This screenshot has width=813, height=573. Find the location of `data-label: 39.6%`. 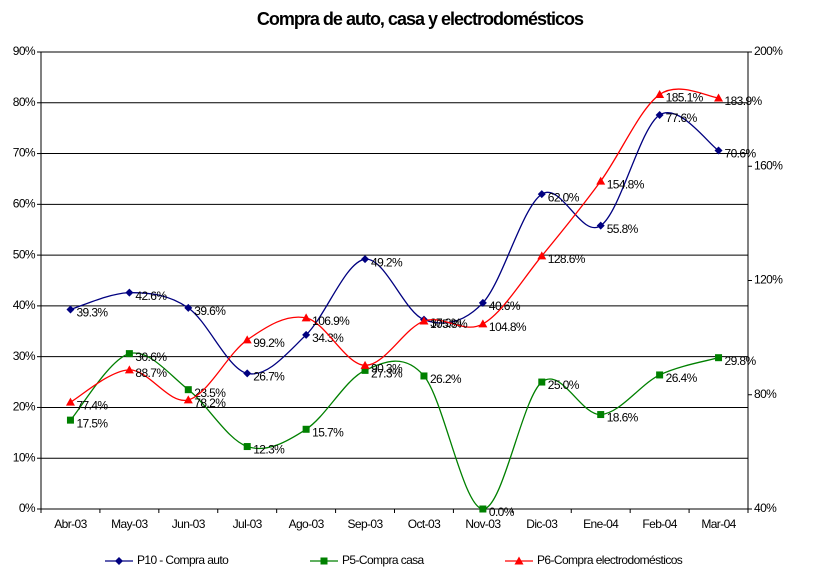

data-label: 39.6% is located at coordinates (210, 311).